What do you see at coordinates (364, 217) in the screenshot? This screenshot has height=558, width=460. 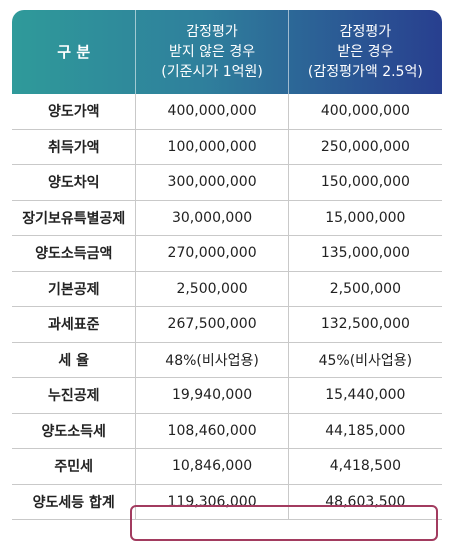 I see `row-value-appraised: 15,000,000` at bounding box center [364, 217].